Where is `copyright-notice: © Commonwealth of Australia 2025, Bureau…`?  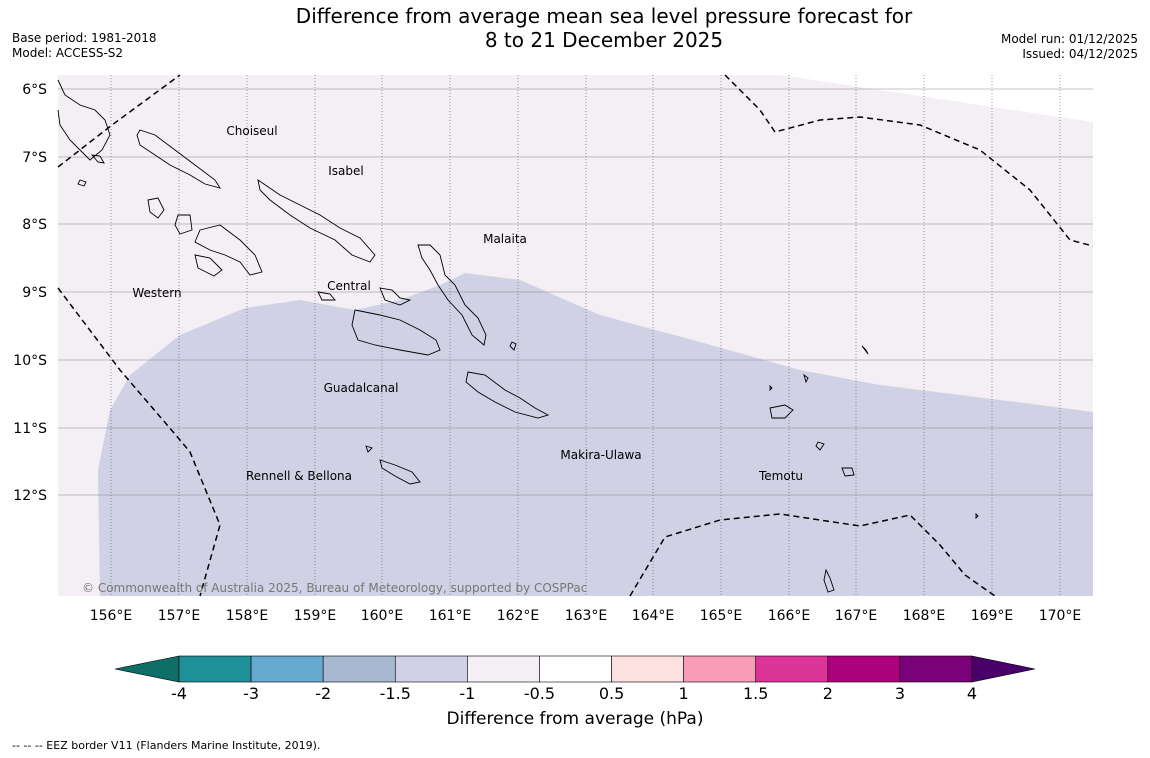 copyright-notice: © Commonwealth of Australia 2025, Bureau… is located at coordinates (334, 588).